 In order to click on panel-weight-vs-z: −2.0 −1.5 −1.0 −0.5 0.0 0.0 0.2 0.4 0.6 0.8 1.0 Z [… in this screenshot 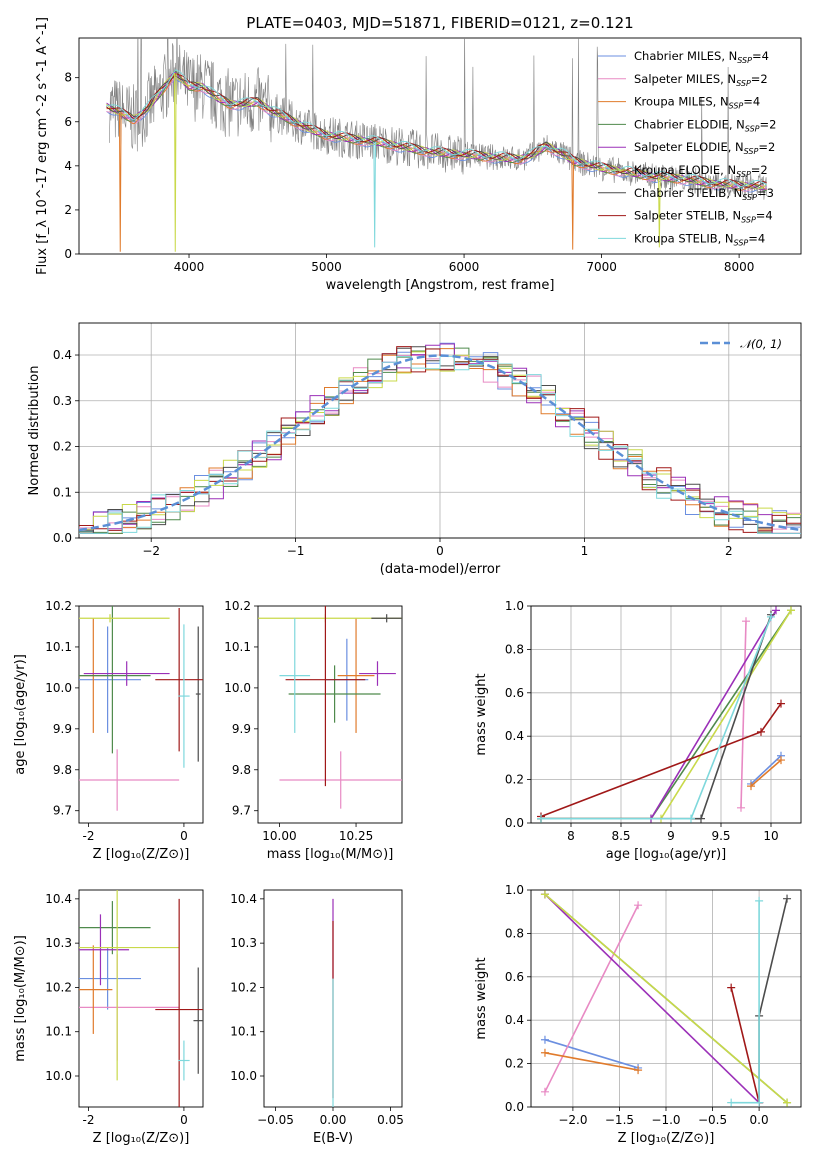, I will do `click(638, 1014)`.